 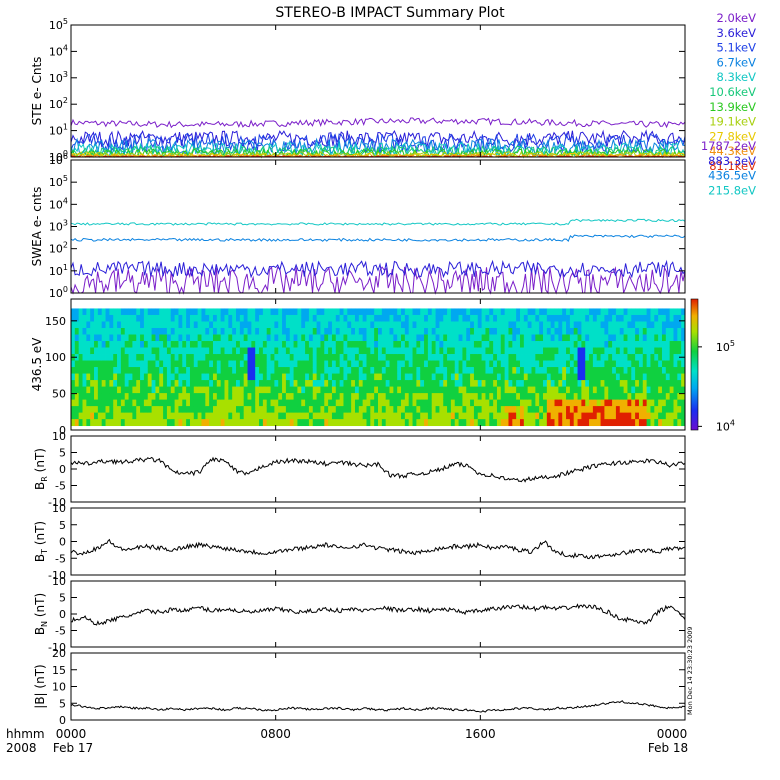 I want to click on y-tick-label-bmag: 10, so click(x=59, y=687).